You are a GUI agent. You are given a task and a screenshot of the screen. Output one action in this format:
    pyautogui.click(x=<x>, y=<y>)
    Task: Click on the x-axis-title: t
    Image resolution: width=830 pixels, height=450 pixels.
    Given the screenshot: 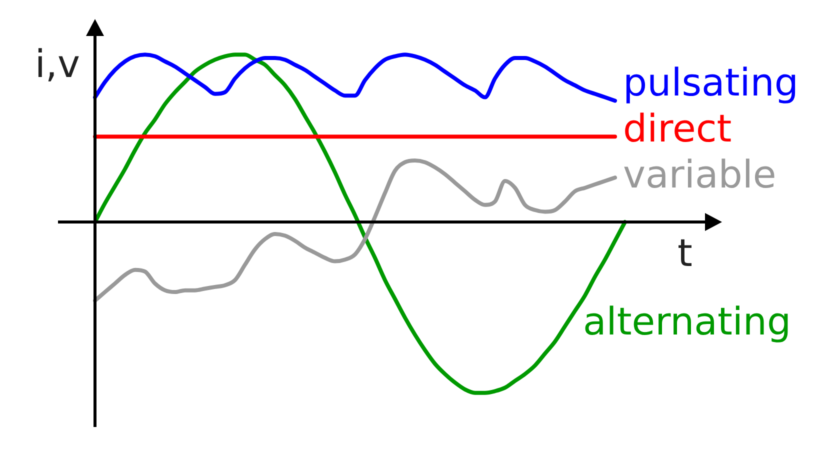 What is the action you would take?
    pyautogui.click(x=685, y=252)
    